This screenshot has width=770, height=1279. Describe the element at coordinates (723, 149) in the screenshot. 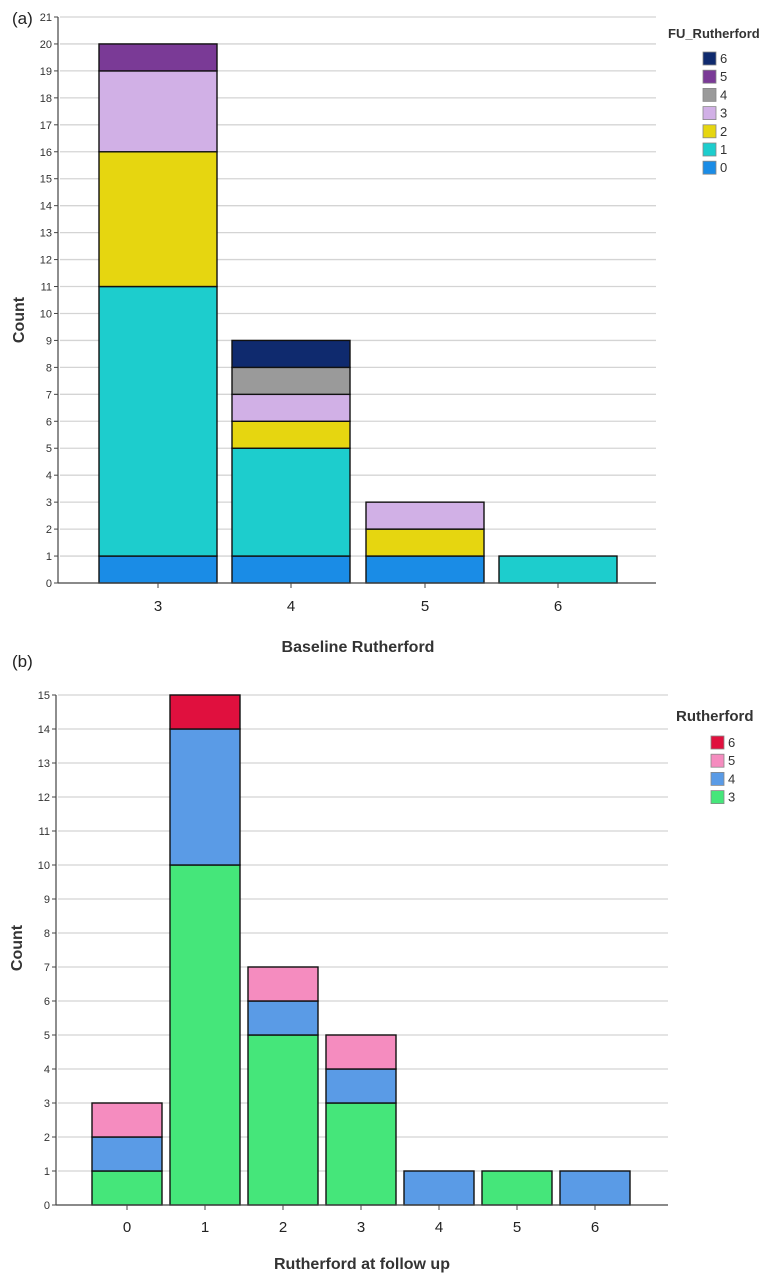

I see `chart-0-legend-label-1: 1` at that location.